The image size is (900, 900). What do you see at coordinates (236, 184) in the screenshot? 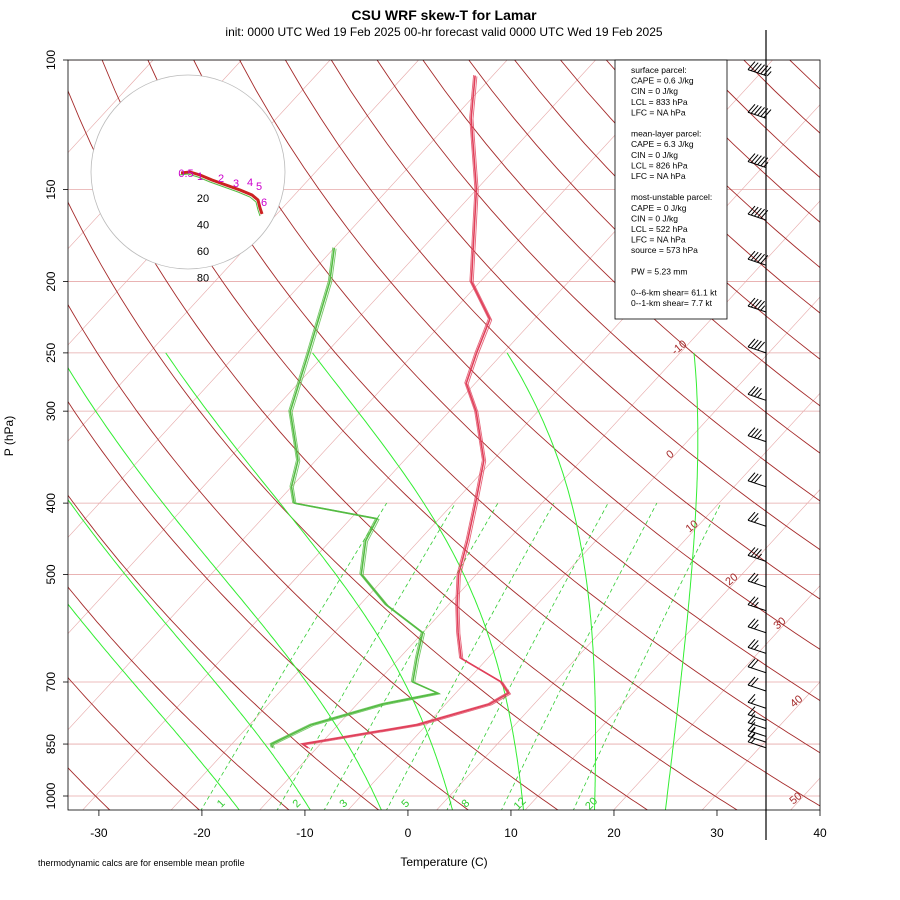
I see `hodograph-point-label: 3` at bounding box center [236, 184].